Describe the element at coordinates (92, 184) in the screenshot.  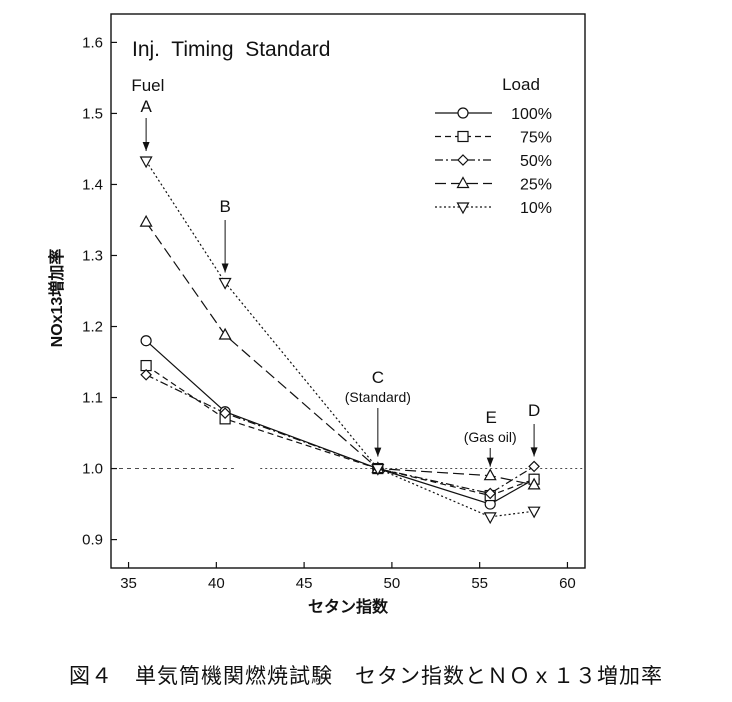
I see `y-tick-label: 1.4` at that location.